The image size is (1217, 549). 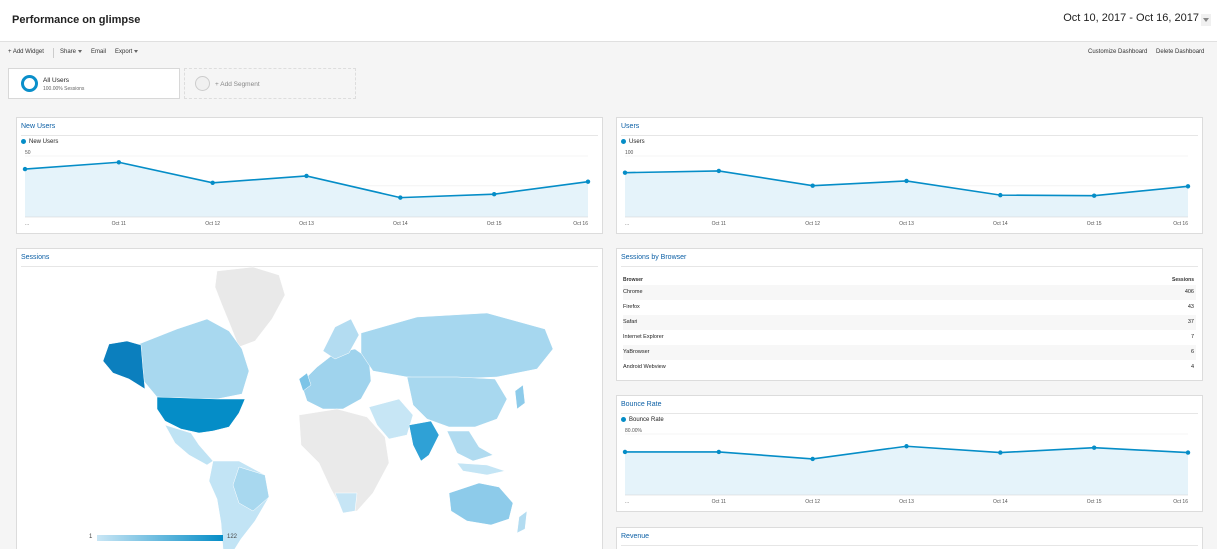 I want to click on delete-dashboard-button: Delete Dashboard, so click(x=1180, y=52).